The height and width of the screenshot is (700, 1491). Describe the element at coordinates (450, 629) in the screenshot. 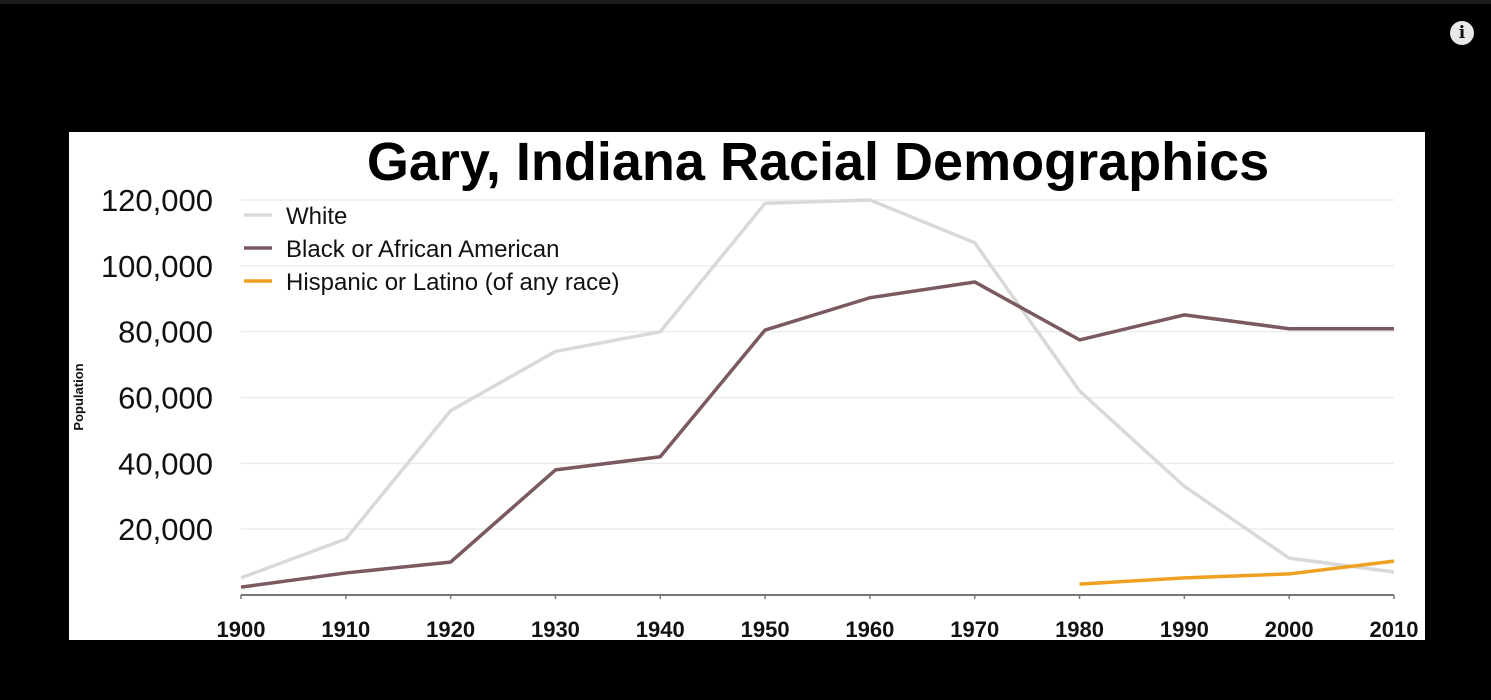

I see `x-tick-label: 1920` at that location.